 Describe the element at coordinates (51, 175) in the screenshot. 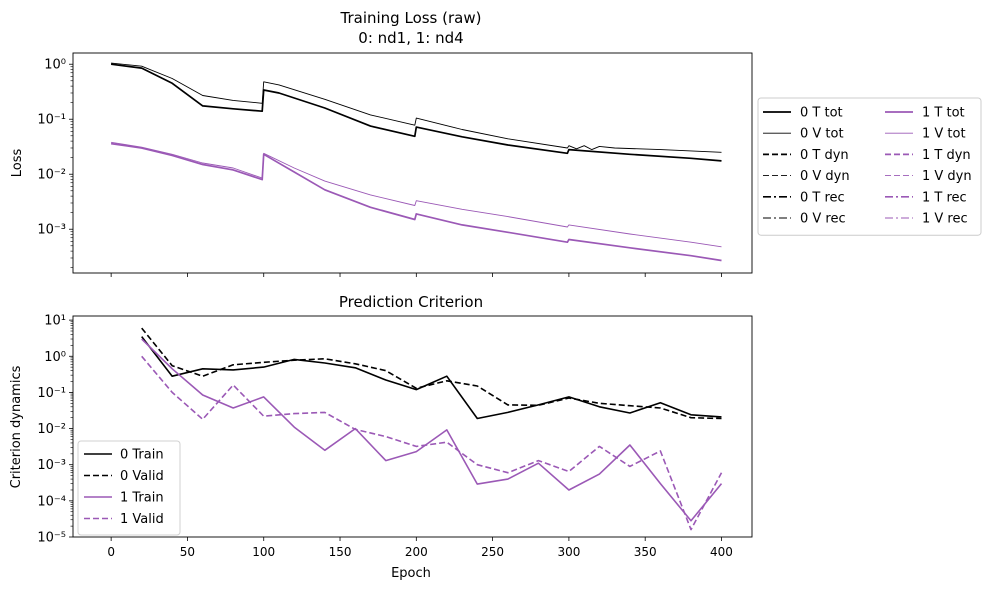

I see `loss-y-tick-label: 10⁻²` at that location.